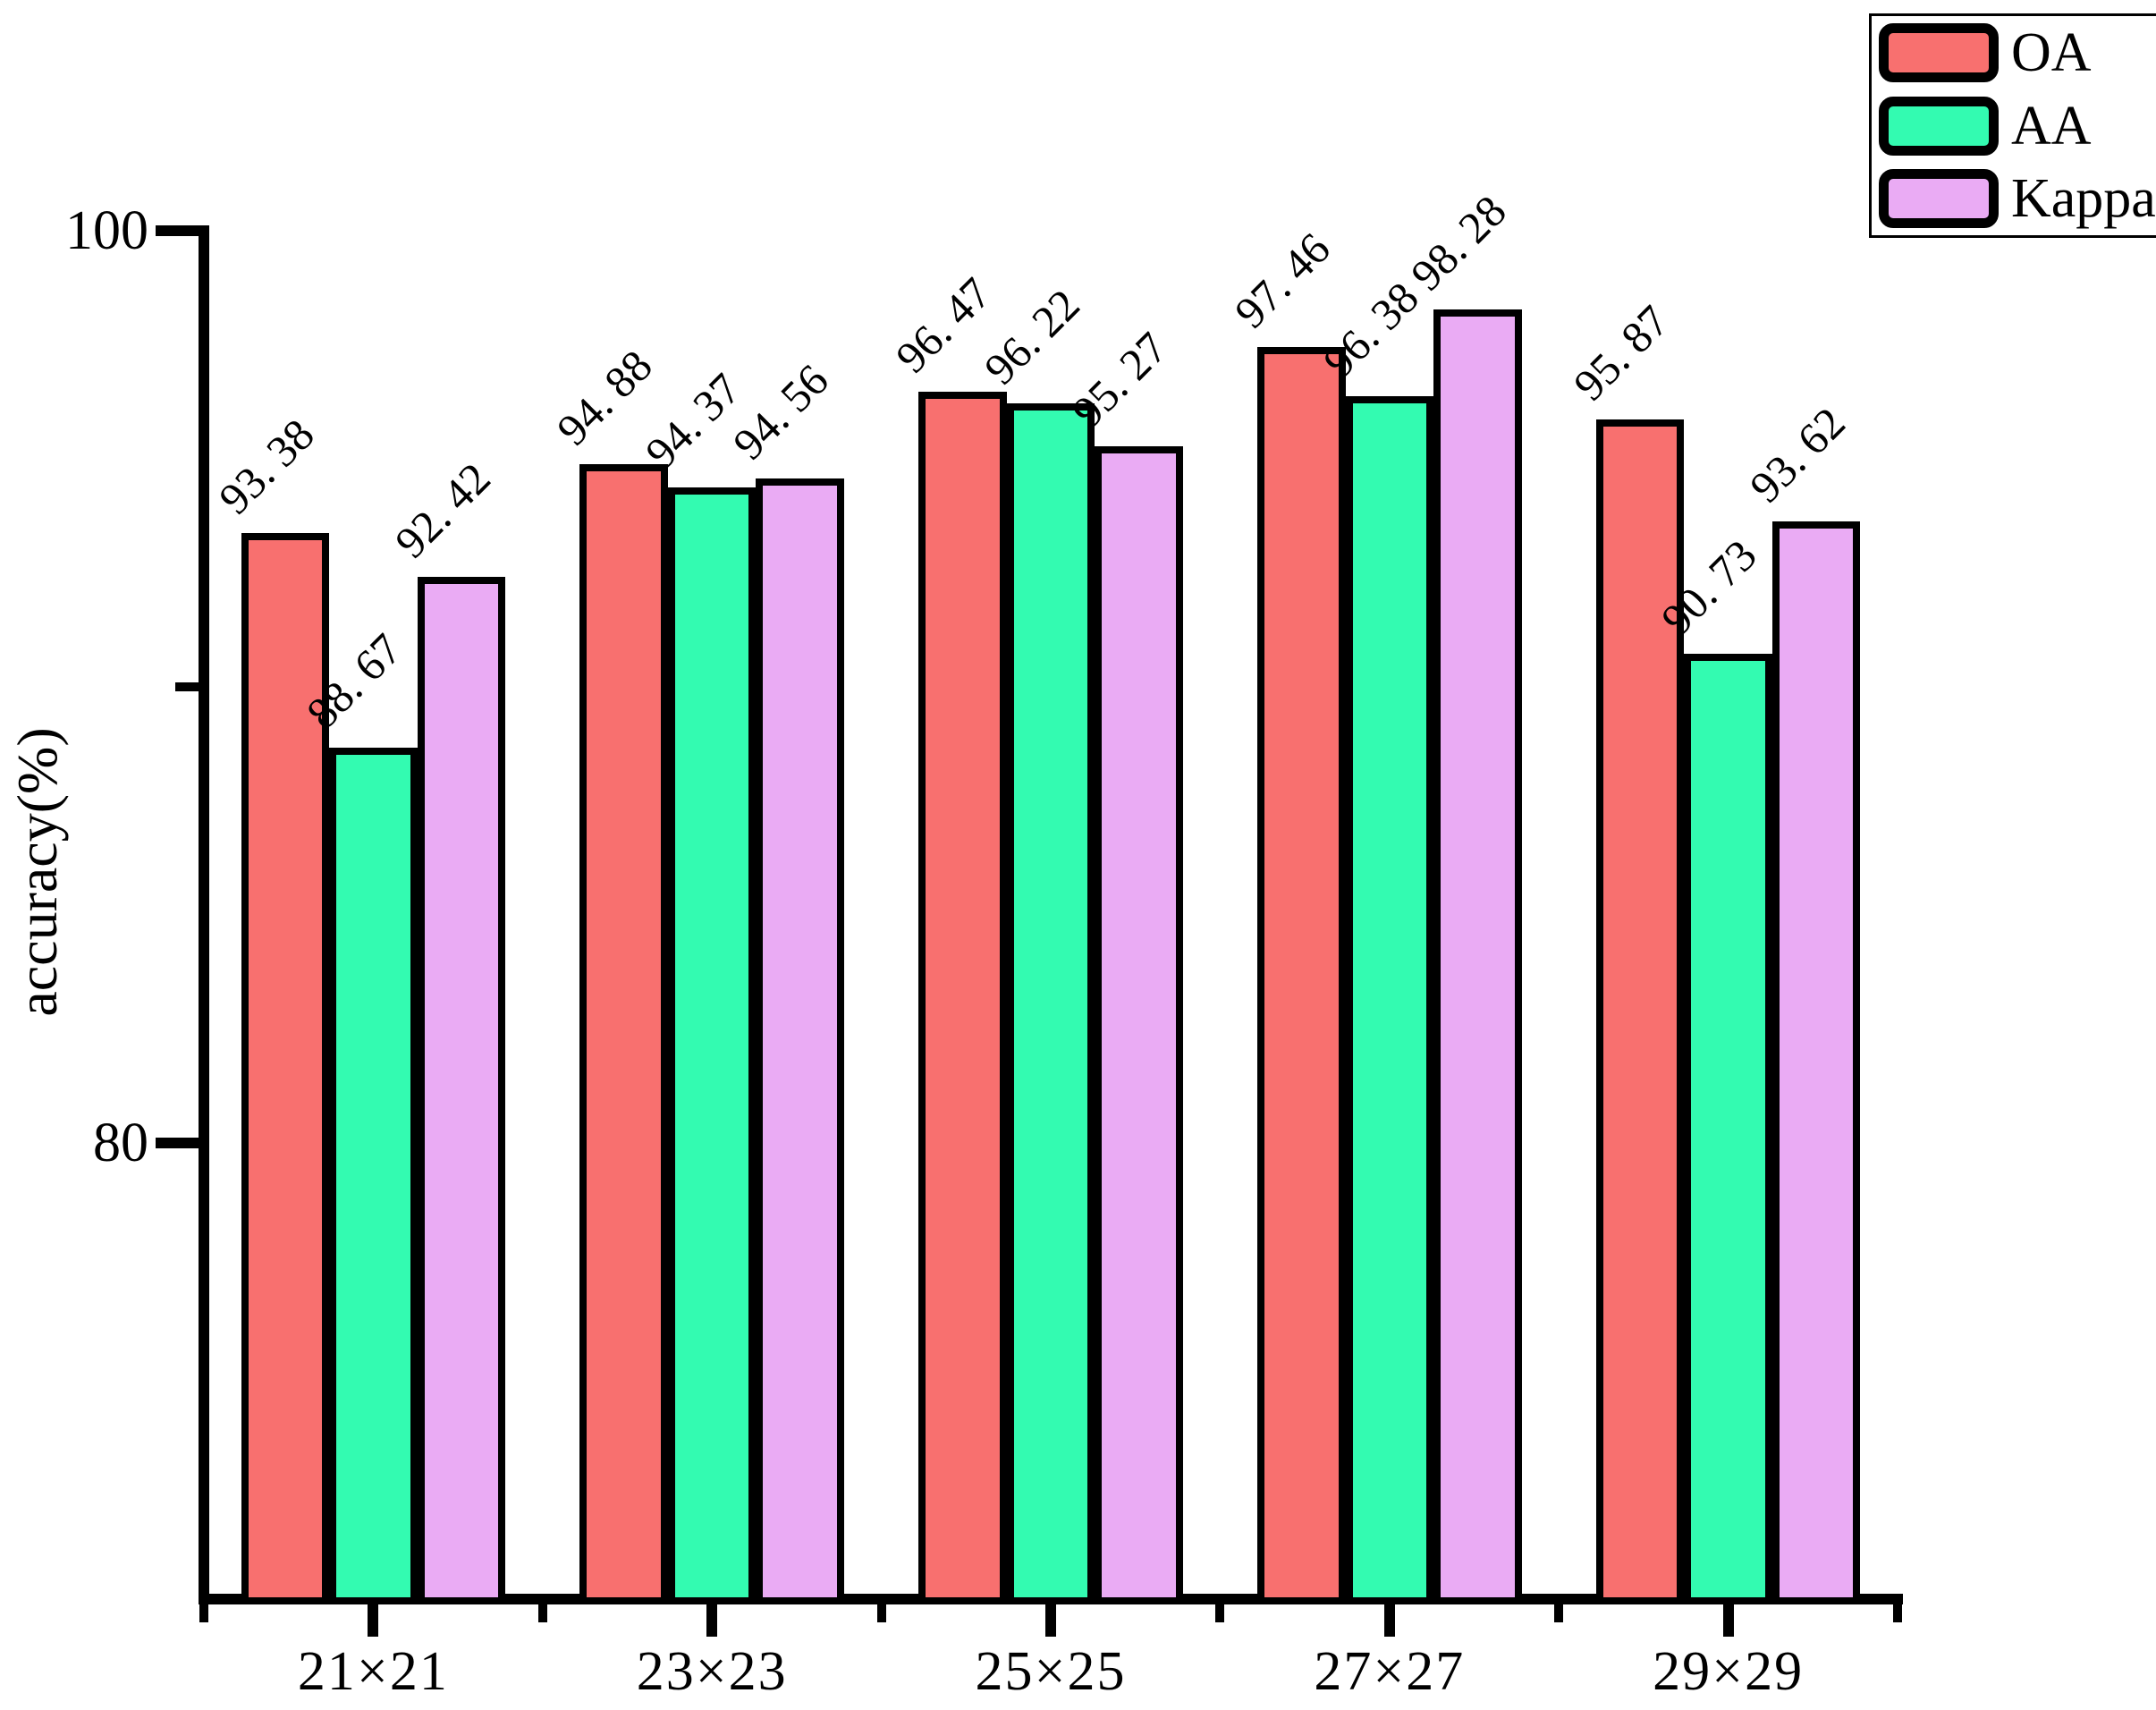 This screenshot has height=1710, width=2156. I want to click on bar-aa-29x29, so click(1728, 1128).